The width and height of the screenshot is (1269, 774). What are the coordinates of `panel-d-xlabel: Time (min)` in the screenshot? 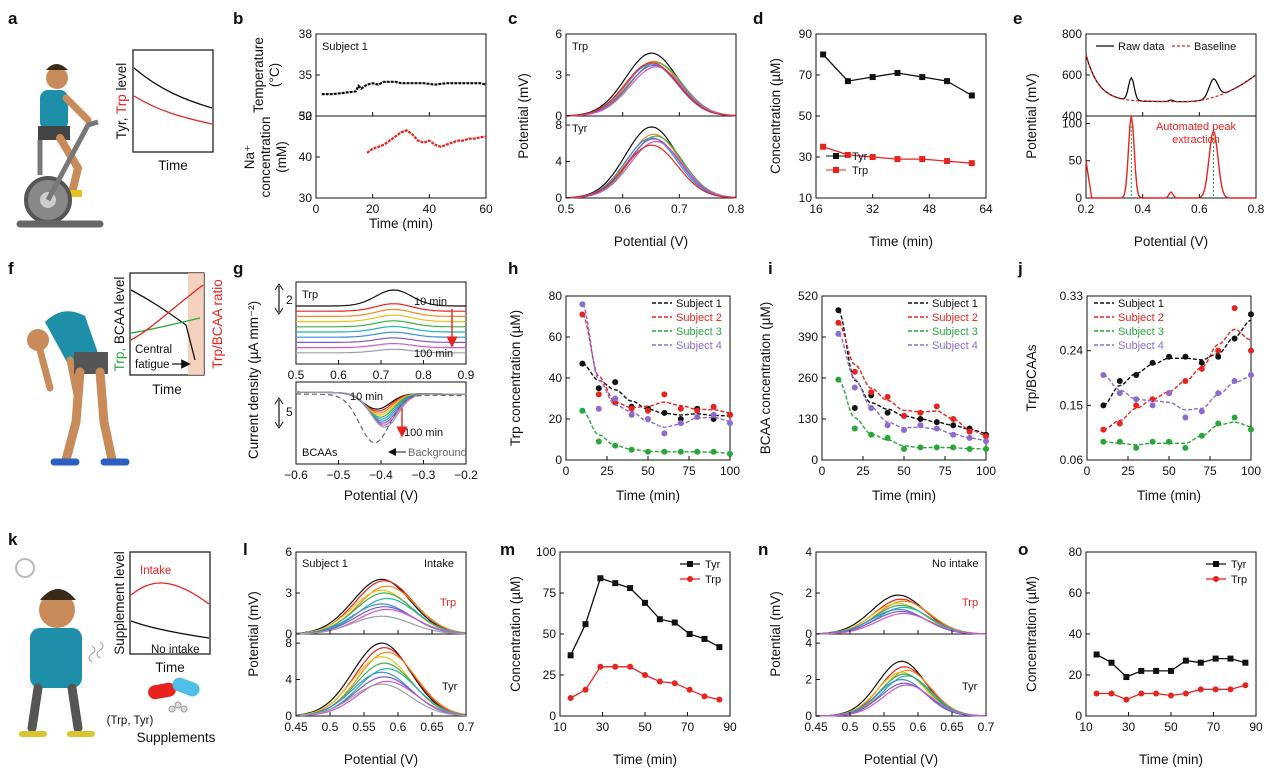 It's located at (901, 241).